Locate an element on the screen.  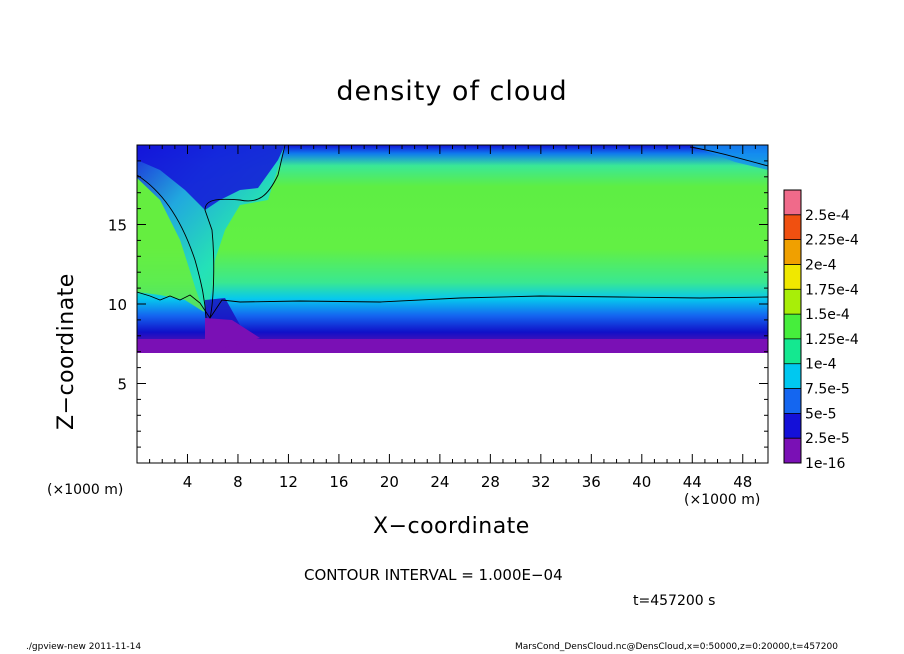
x-tick-label: 16 is located at coordinates (338, 482).